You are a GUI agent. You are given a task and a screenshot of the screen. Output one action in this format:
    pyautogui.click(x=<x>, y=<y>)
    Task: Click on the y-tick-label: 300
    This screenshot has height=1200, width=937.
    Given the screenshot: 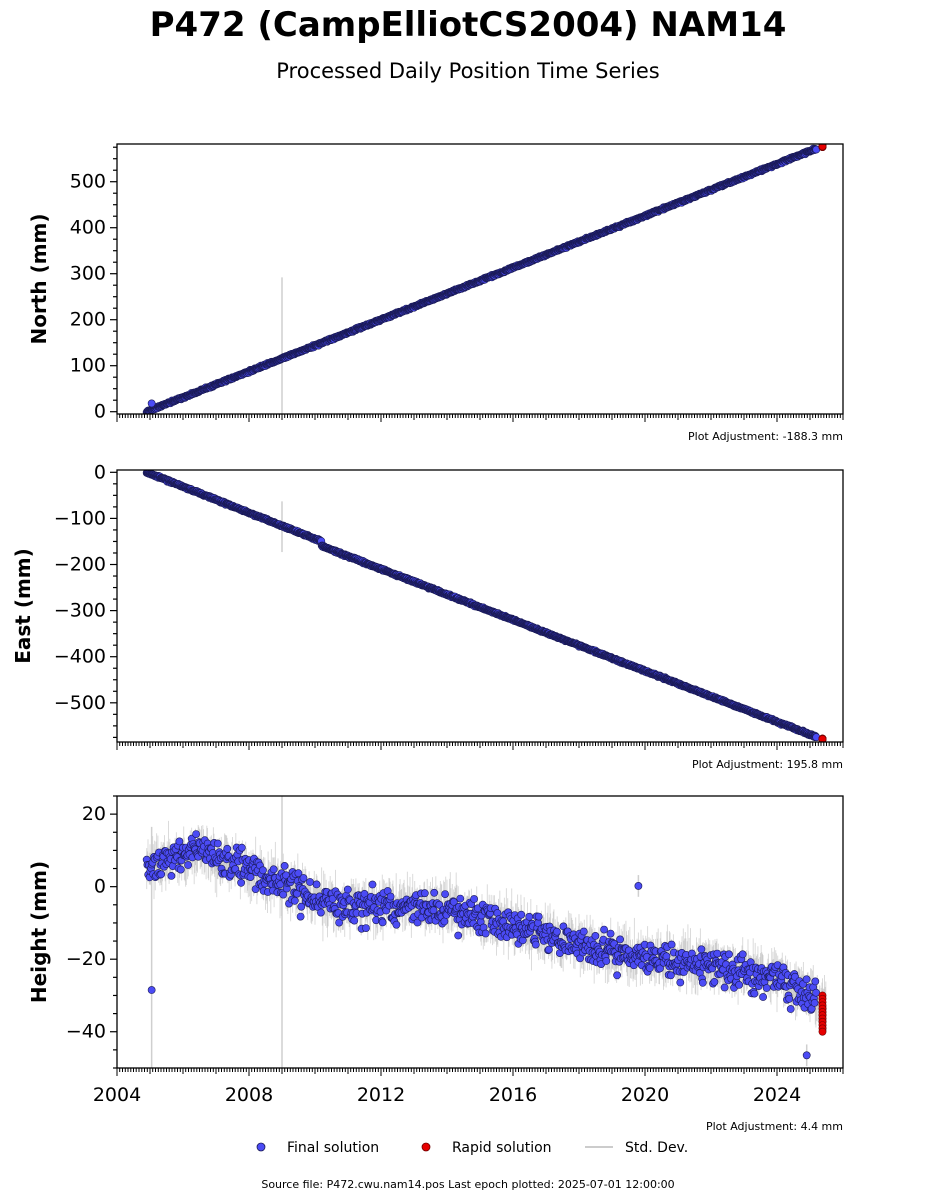 What is the action you would take?
    pyautogui.click(x=88, y=274)
    